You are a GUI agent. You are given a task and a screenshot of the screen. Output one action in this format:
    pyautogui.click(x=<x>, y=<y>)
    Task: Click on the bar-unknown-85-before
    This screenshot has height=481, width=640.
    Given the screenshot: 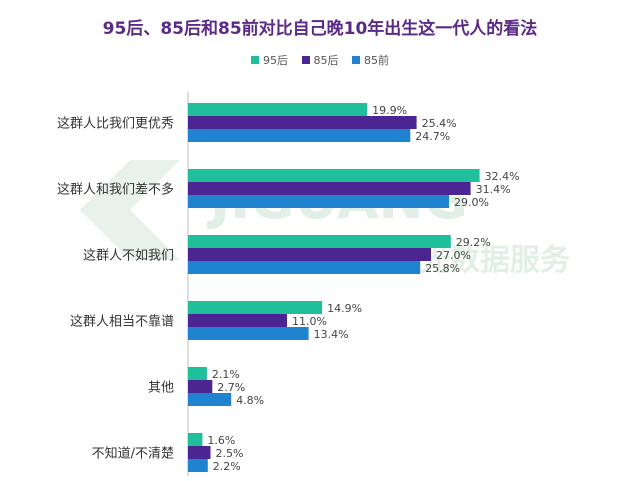 What is the action you would take?
    pyautogui.click(x=198, y=465)
    